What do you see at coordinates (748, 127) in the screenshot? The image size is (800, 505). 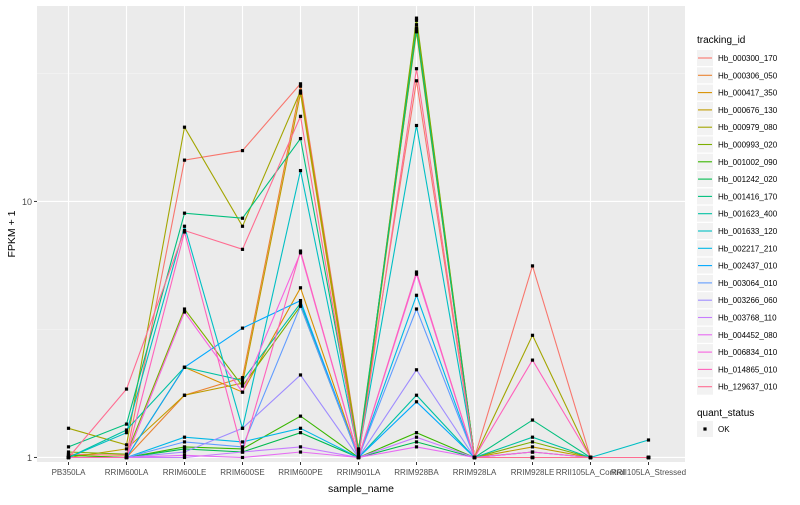 I see `legend-item-label: Hb_000979_080` at bounding box center [748, 127].